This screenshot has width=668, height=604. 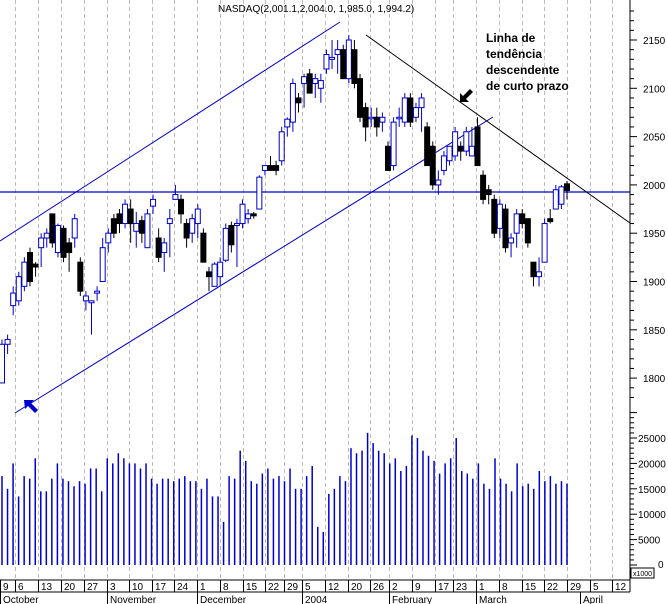 I want to click on price-tick-label: 2150, so click(x=654, y=41).